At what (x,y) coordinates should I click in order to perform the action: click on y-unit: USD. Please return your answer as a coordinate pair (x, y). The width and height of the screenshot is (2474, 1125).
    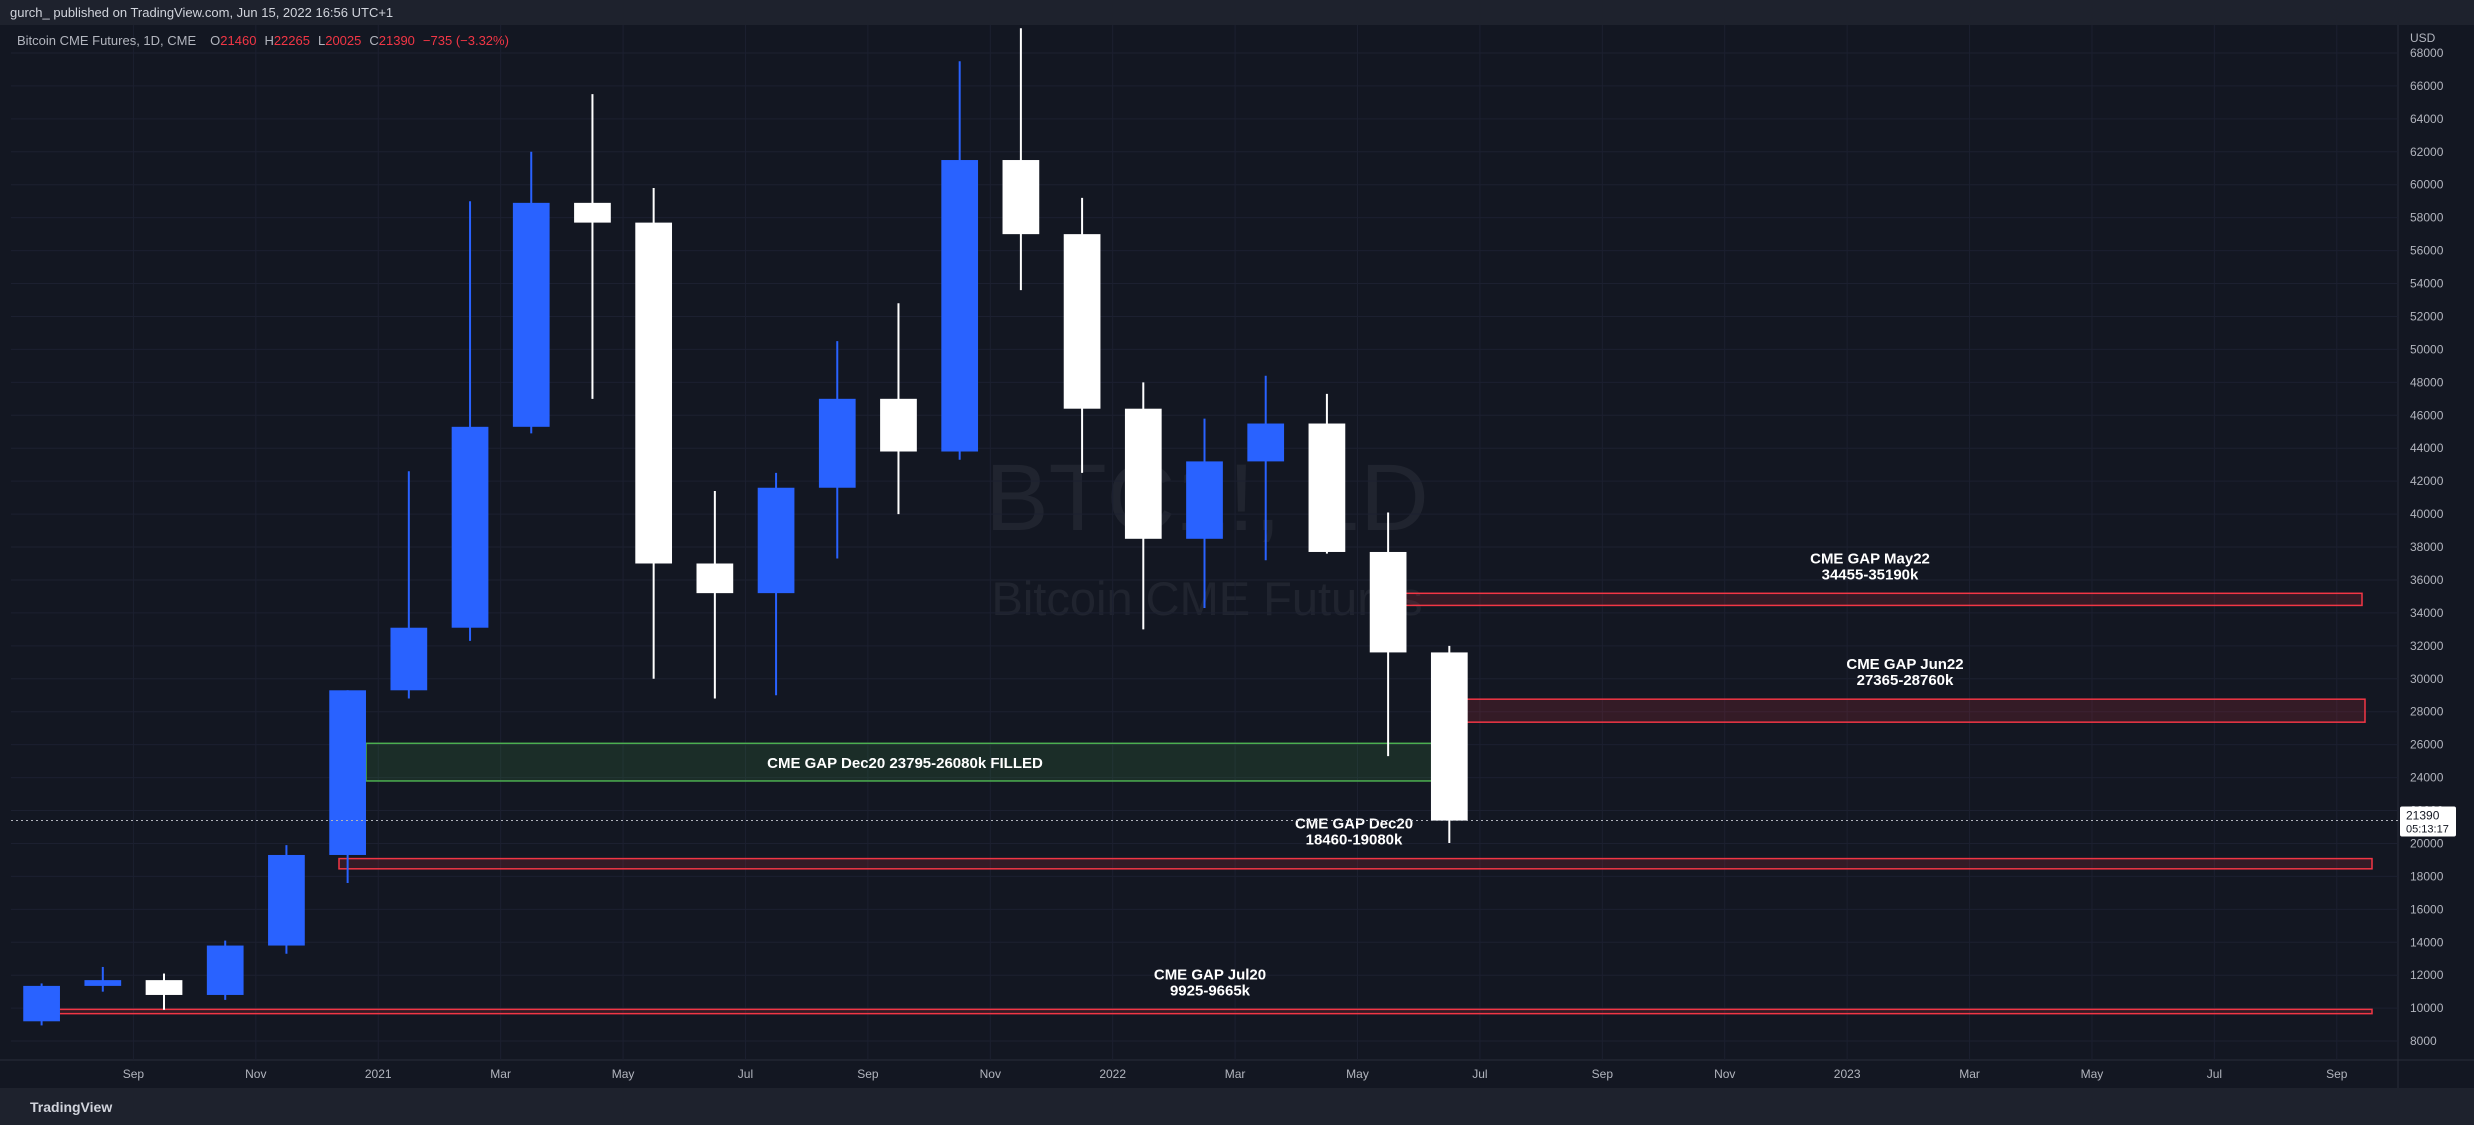
    Looking at the image, I should click on (2423, 38).